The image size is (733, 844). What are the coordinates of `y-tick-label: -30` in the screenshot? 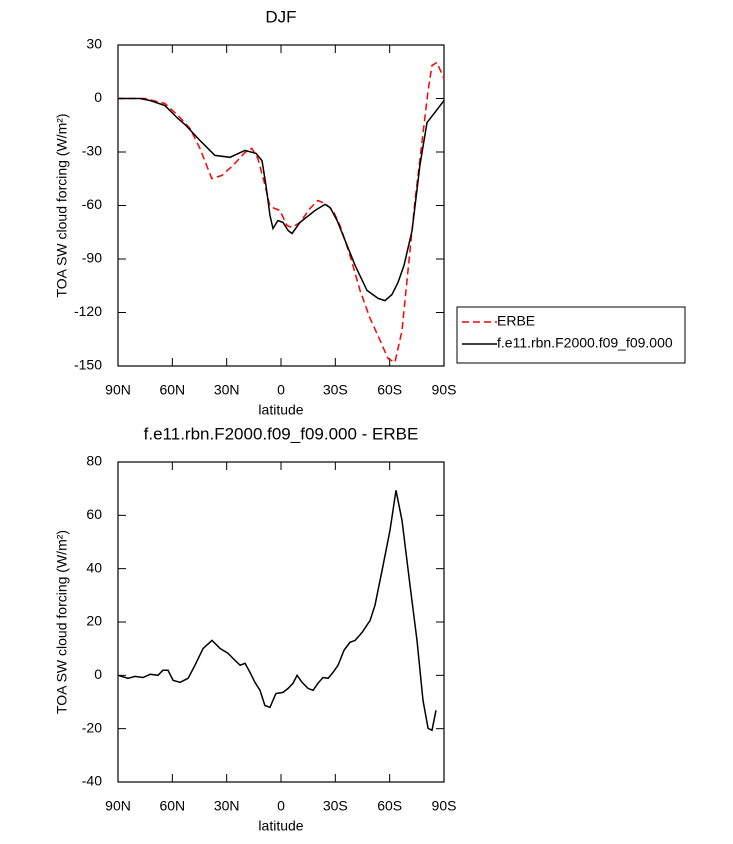 It's located at (92, 151).